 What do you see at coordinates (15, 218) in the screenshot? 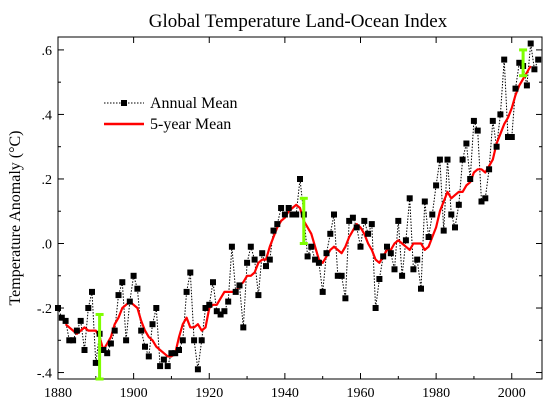
I see `y-axis-label: Temperature Anomaly (°C)` at bounding box center [15, 218].